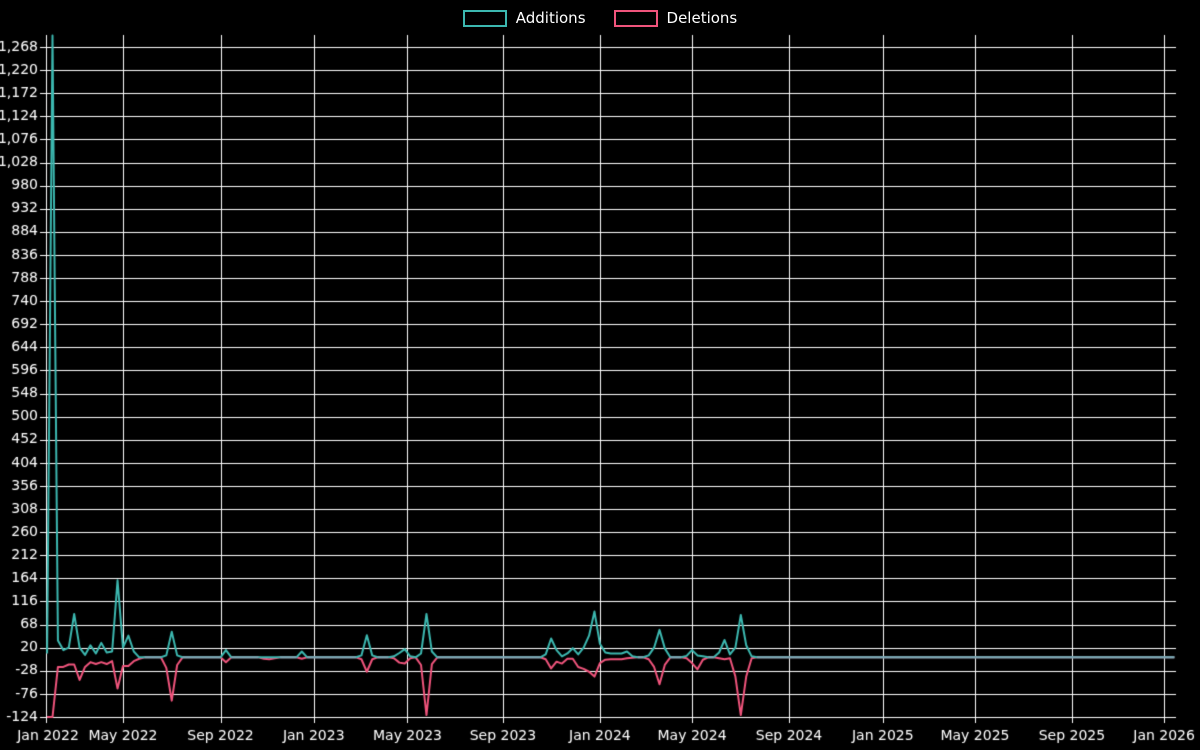 This screenshot has width=1200, height=750. I want to click on chart-legend: Additions Deletions, so click(600, 18).